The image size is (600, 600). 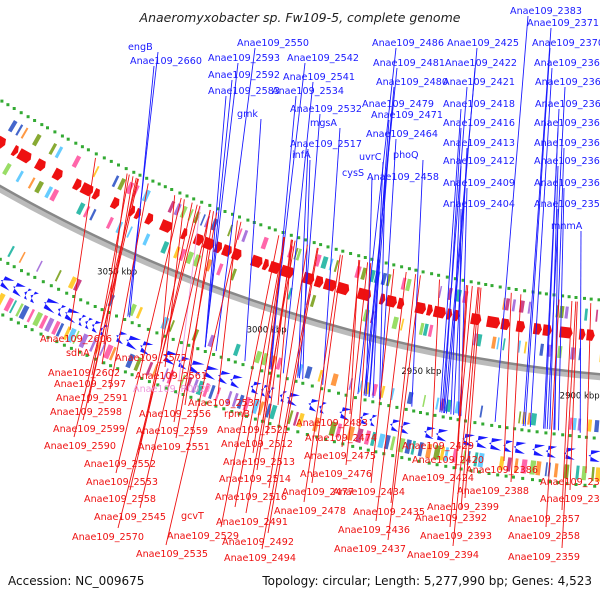 What do you see at coordinates (259, 462) in the screenshot?
I see `reverse-gene-label: Anae109_2513` at bounding box center [259, 462].